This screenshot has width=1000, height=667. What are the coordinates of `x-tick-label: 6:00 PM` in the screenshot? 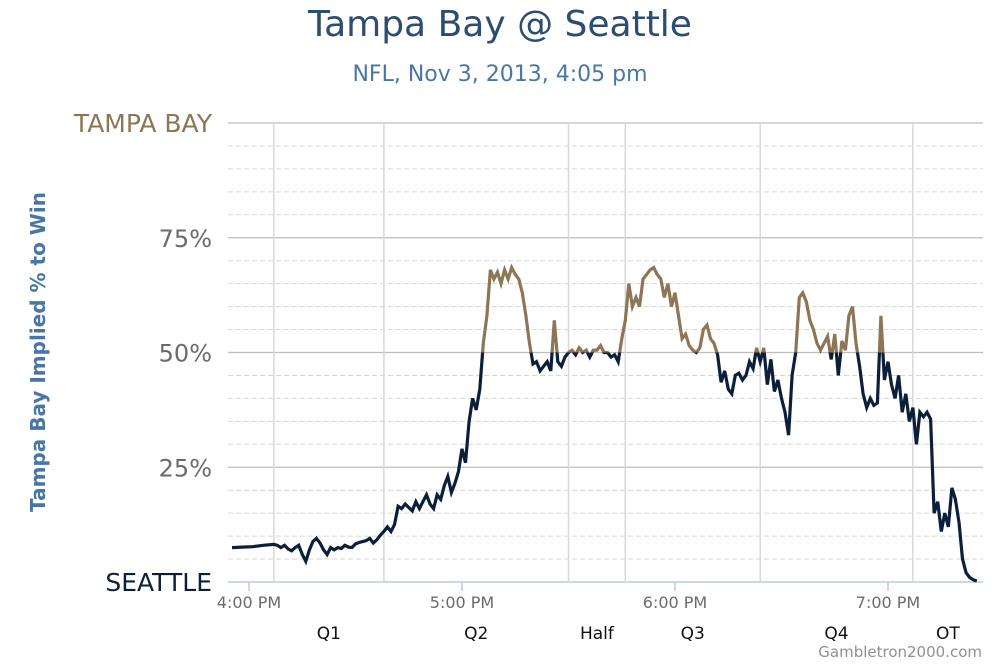 It's located at (675, 602).